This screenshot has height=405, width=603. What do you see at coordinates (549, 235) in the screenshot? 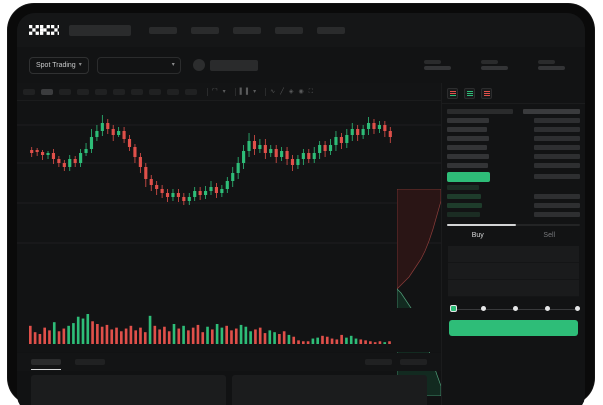
I see `tab-sell: Sell` at bounding box center [549, 235].